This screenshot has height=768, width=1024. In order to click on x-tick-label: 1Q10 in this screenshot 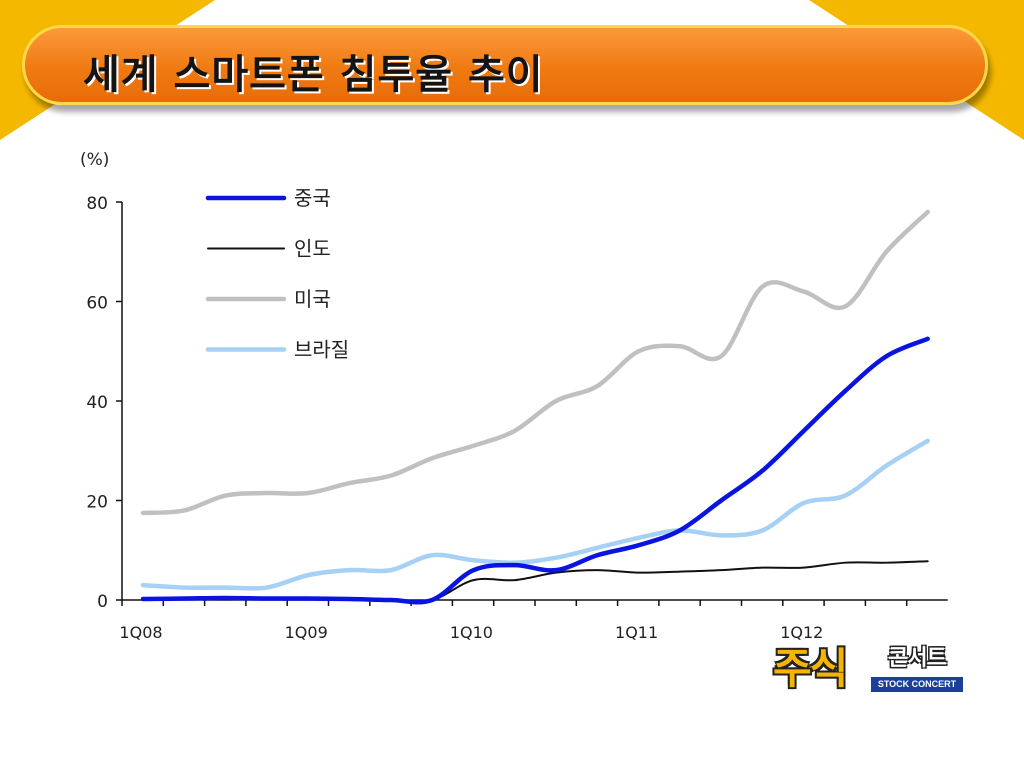, I will do `click(471, 632)`.